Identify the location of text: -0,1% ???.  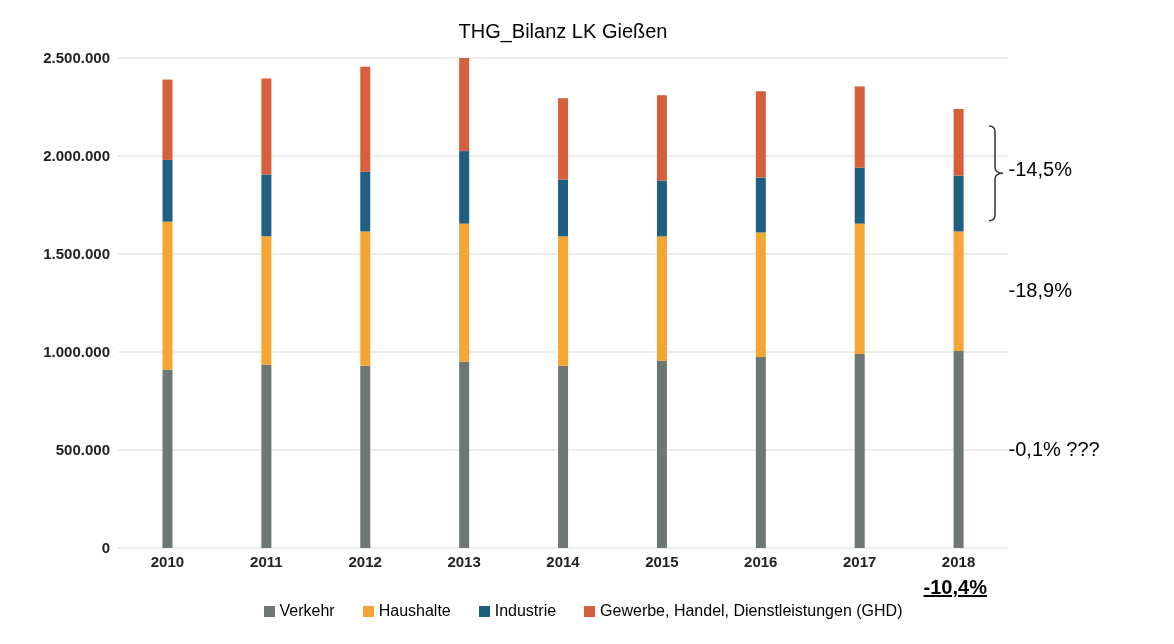
(1054, 449).